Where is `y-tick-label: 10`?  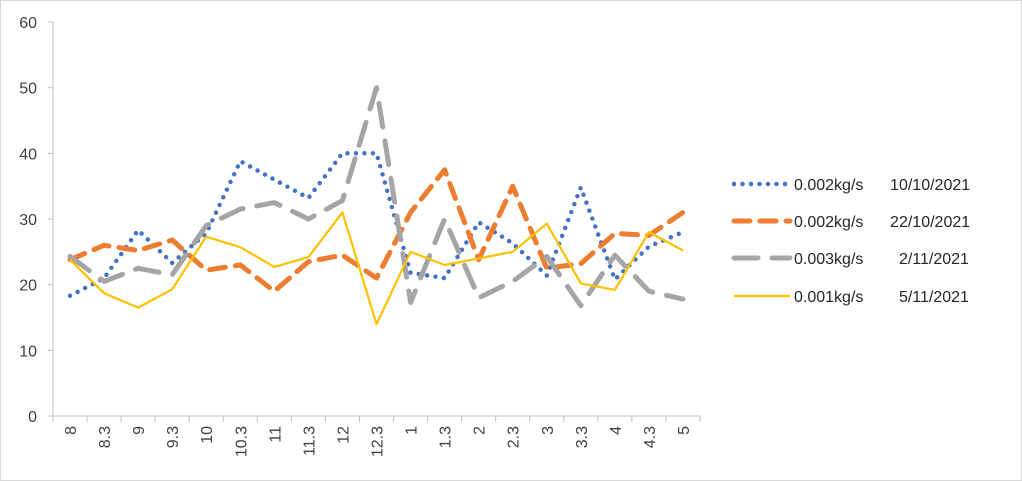 y-tick-label: 10 is located at coordinates (28, 351).